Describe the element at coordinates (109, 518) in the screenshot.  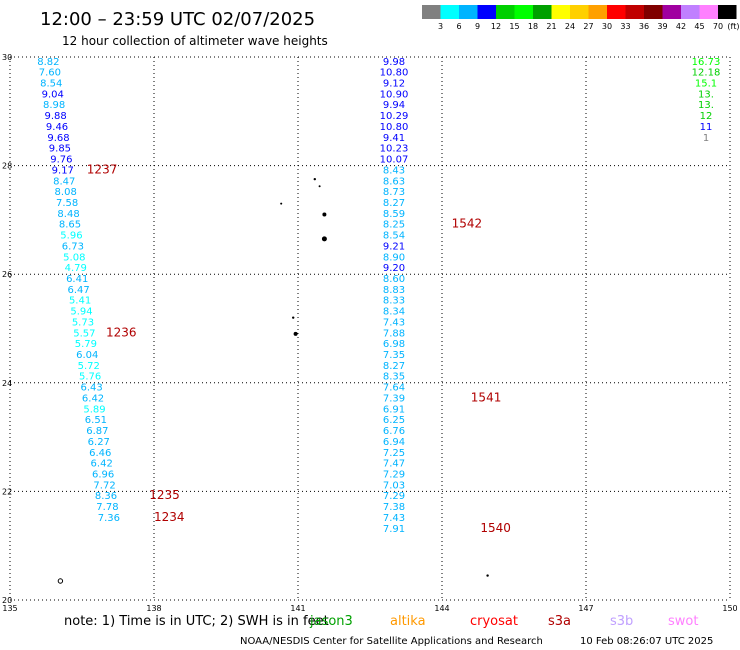
I see `wave-height-label: 7.36` at that location.